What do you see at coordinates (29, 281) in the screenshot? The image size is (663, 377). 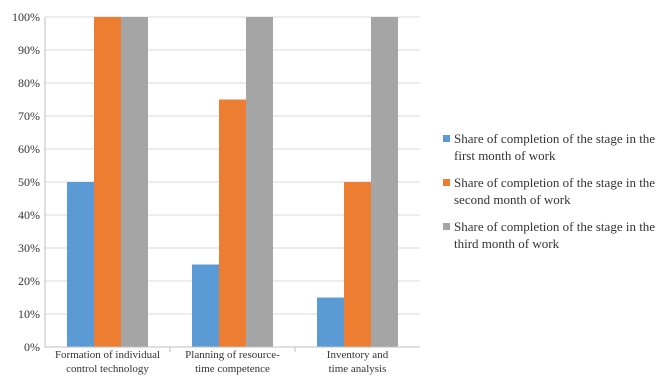 I see `y-tick-label: 20%` at bounding box center [29, 281].